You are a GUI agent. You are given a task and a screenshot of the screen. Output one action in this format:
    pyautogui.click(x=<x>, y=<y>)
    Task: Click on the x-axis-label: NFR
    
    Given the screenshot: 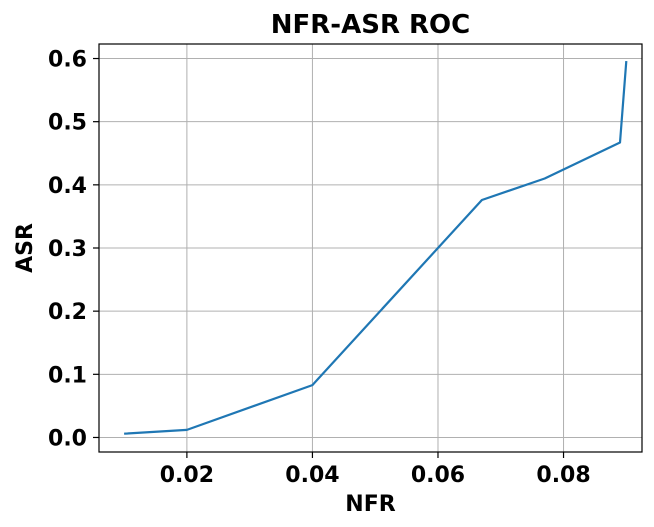 What is the action you would take?
    pyautogui.click(x=370, y=504)
    